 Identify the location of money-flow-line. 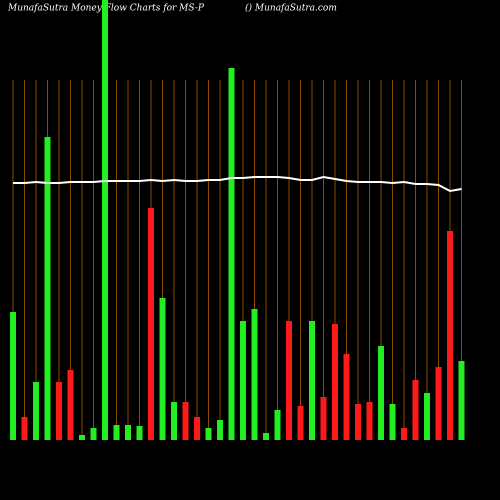
(237, 184).